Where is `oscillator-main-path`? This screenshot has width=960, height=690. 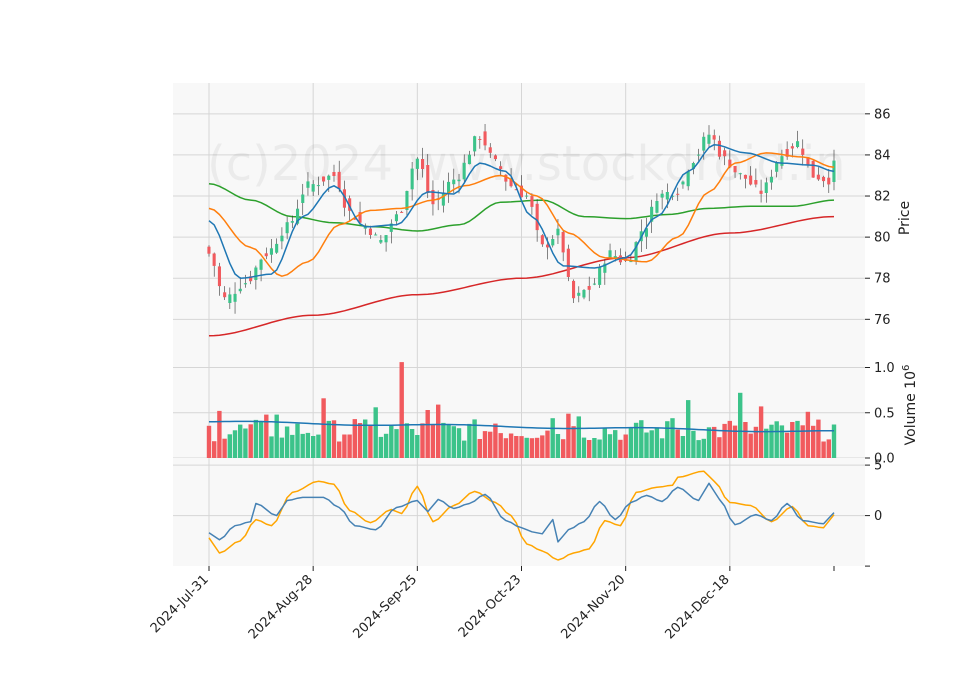
oscillator-main-path is located at coordinates (521, 512).